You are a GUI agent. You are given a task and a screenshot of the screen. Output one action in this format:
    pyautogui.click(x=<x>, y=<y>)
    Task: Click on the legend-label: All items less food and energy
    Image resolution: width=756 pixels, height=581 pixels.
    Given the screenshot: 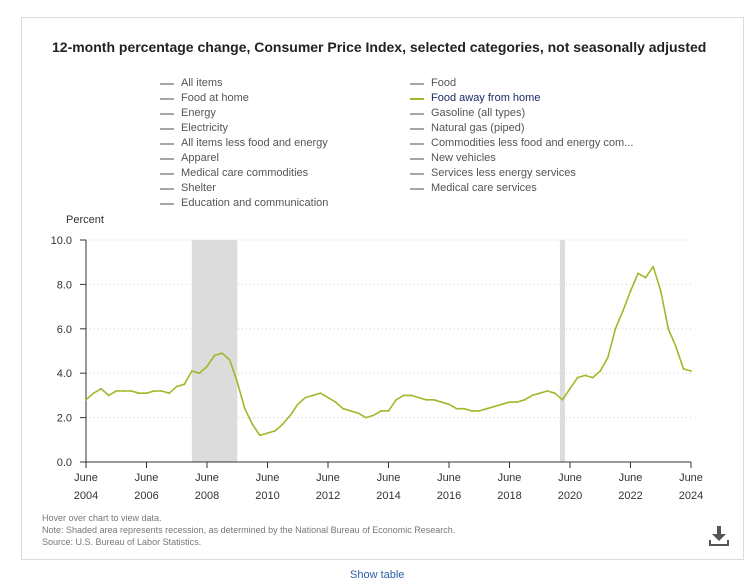 What is the action you would take?
    pyautogui.click(x=254, y=143)
    